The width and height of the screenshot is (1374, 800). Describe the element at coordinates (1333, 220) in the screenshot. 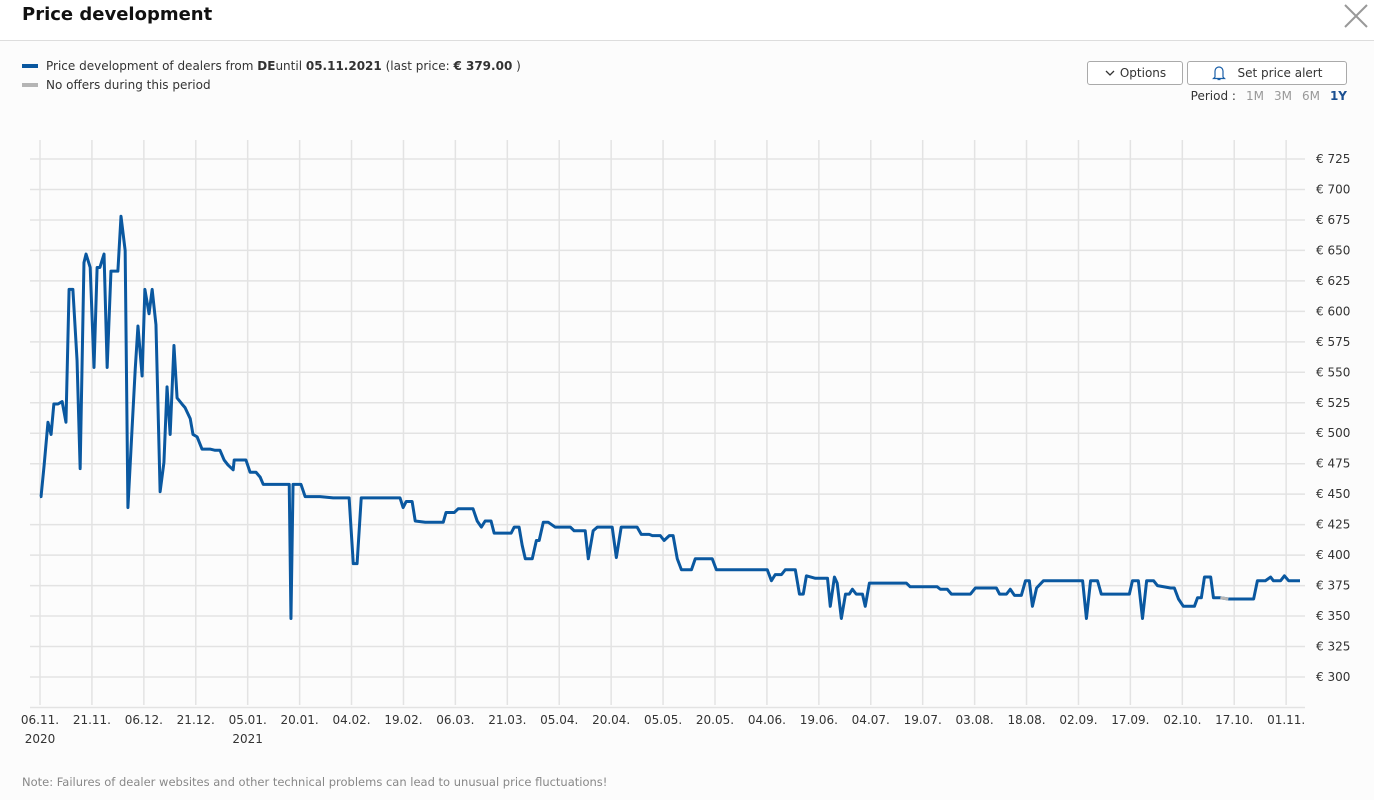

I see `y-tick-label: € 675` at that location.